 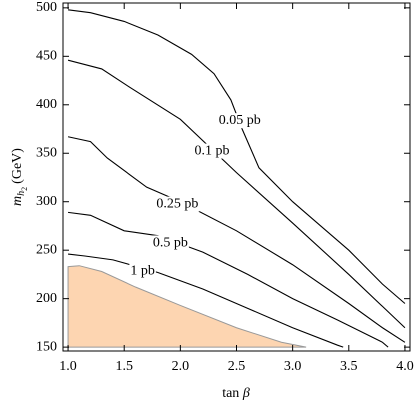 What do you see at coordinates (124, 366) in the screenshot?
I see `x-tick-label: 1.5` at bounding box center [124, 366].